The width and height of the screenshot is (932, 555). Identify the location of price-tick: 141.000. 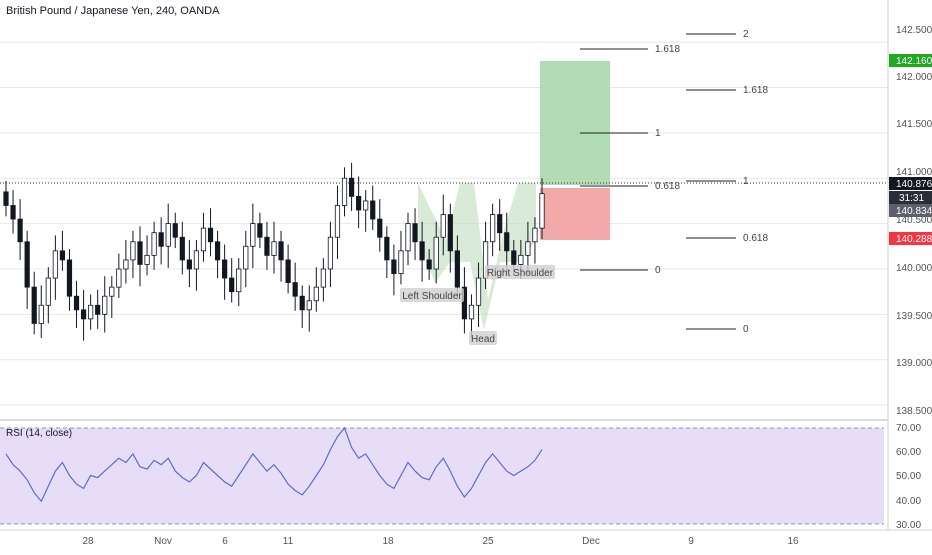
(914, 172).